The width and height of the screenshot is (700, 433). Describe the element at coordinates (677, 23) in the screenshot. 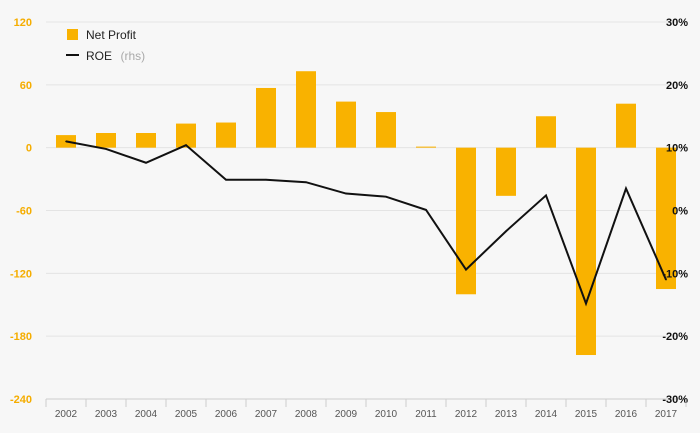

I see `right-tick-label: 30%` at that location.